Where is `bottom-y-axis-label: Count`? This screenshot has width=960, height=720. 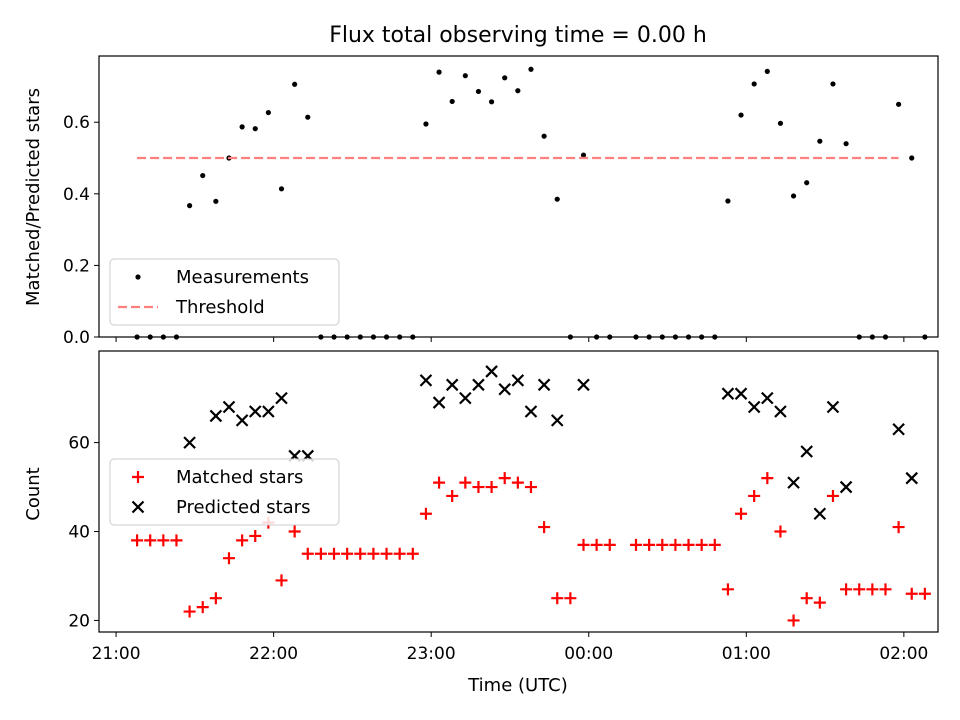
bottom-y-axis-label: Count is located at coordinates (33, 493).